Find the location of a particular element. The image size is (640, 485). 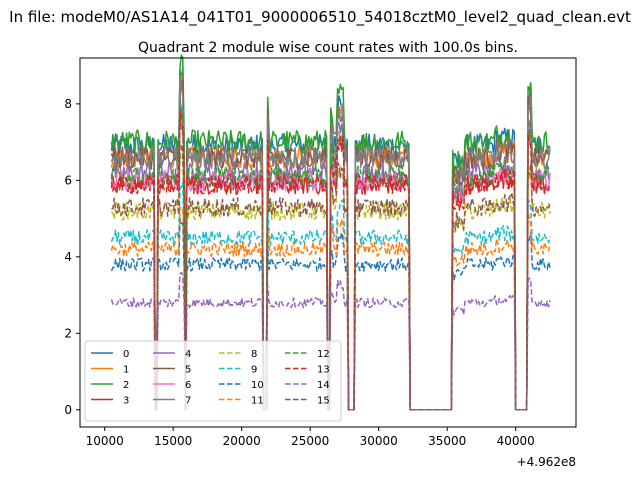

y-tick-label: 2 is located at coordinates (68, 333).